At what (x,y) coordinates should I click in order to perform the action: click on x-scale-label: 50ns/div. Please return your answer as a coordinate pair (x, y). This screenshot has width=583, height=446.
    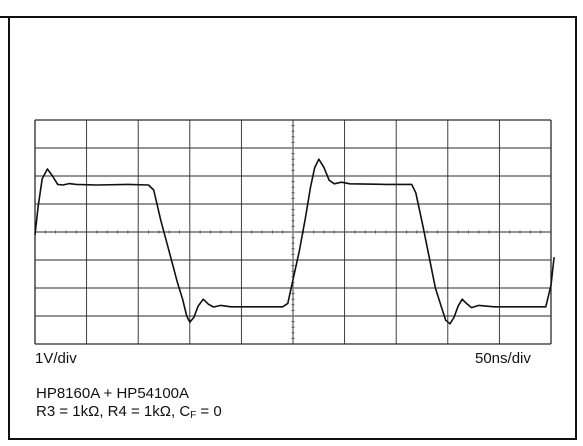
    Looking at the image, I should click on (503, 358).